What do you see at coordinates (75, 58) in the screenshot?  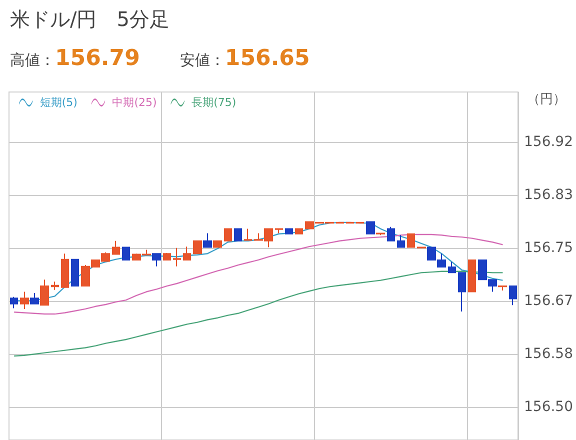 I see `text: 高値：156.79` at bounding box center [75, 58].